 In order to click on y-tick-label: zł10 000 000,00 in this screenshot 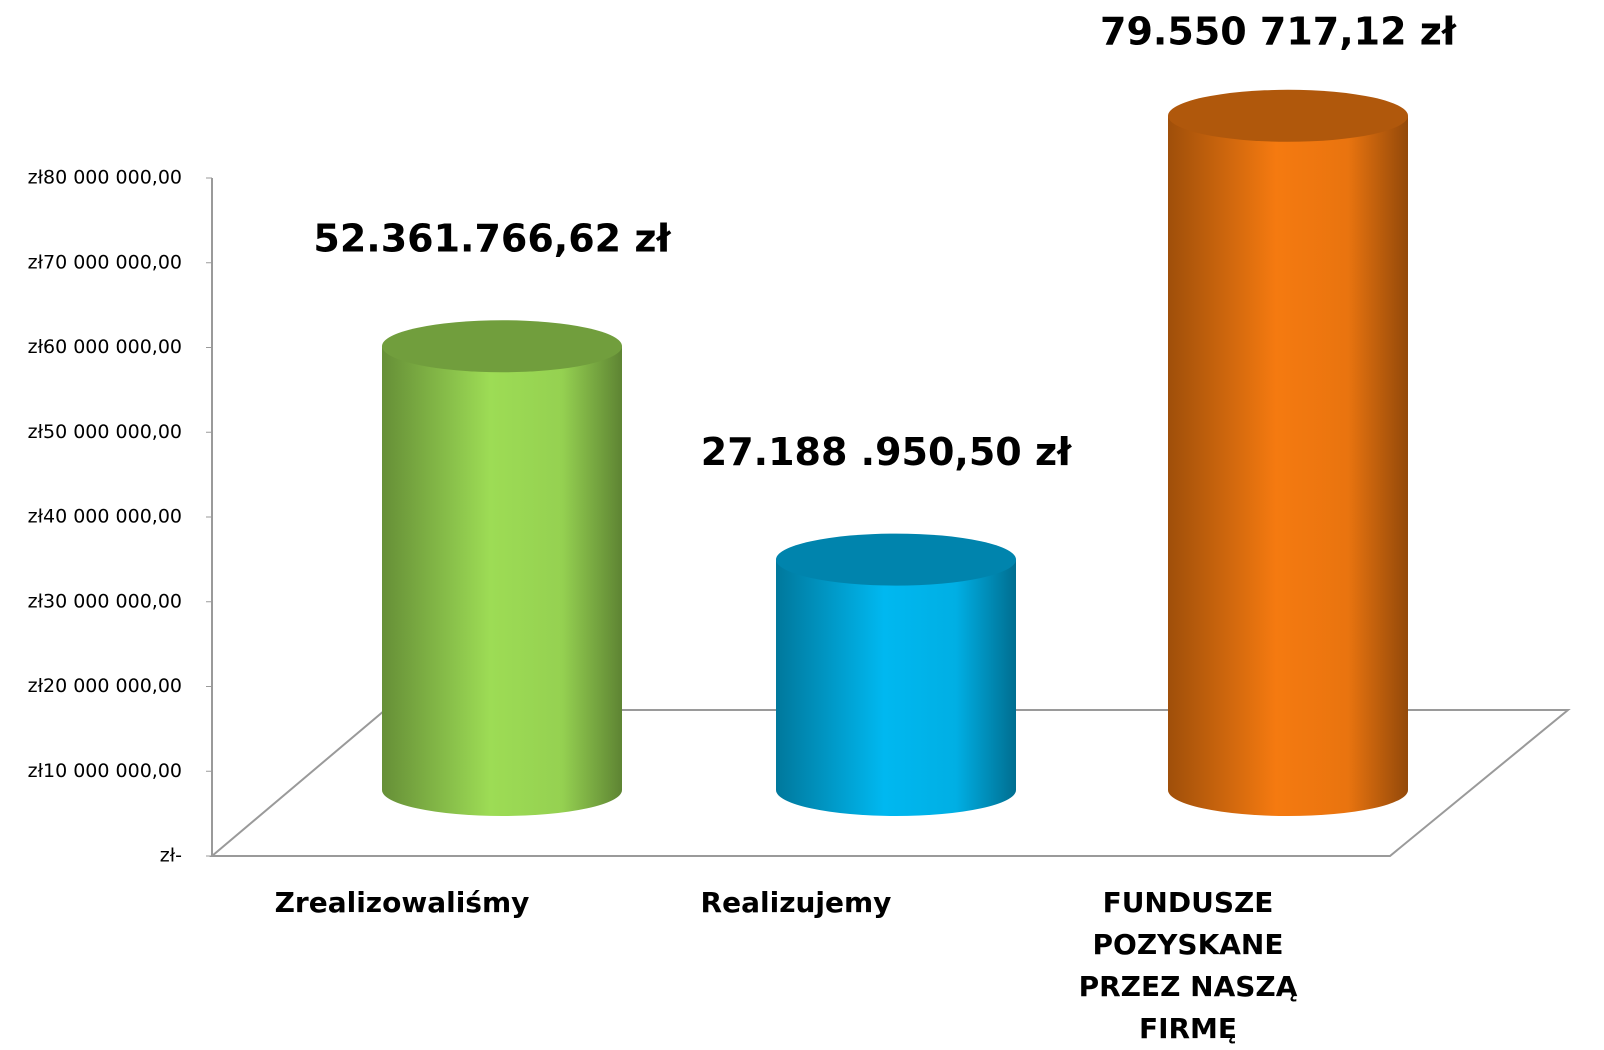, I will do `click(105, 771)`.